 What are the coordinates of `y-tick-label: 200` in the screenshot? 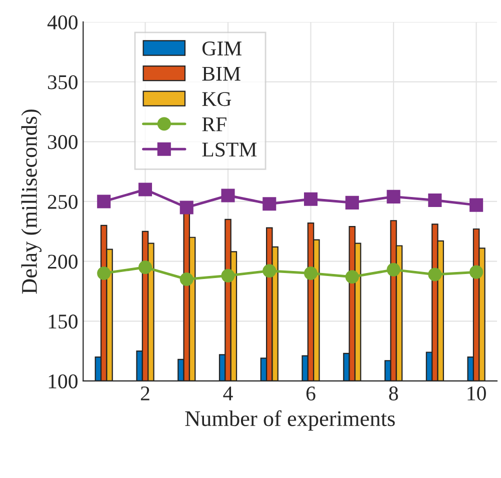 It's located at (63, 261).